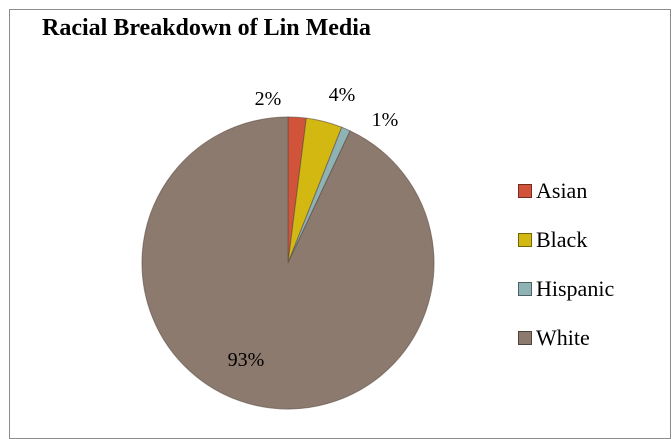 This screenshot has height=439, width=672. I want to click on chart-title: Racial Breakdown of Lin Media, so click(206, 28).